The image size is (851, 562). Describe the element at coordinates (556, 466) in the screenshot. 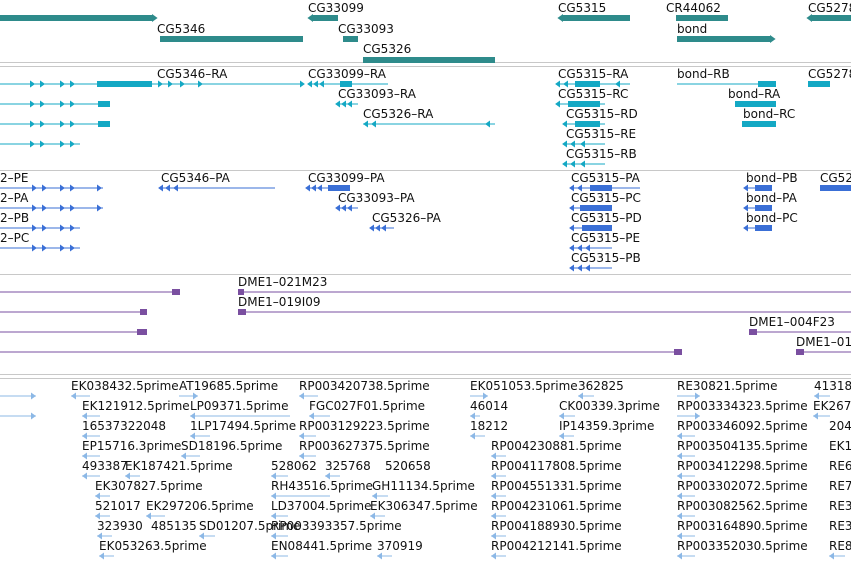

I see `feature-label: RP004117808.5prime` at that location.